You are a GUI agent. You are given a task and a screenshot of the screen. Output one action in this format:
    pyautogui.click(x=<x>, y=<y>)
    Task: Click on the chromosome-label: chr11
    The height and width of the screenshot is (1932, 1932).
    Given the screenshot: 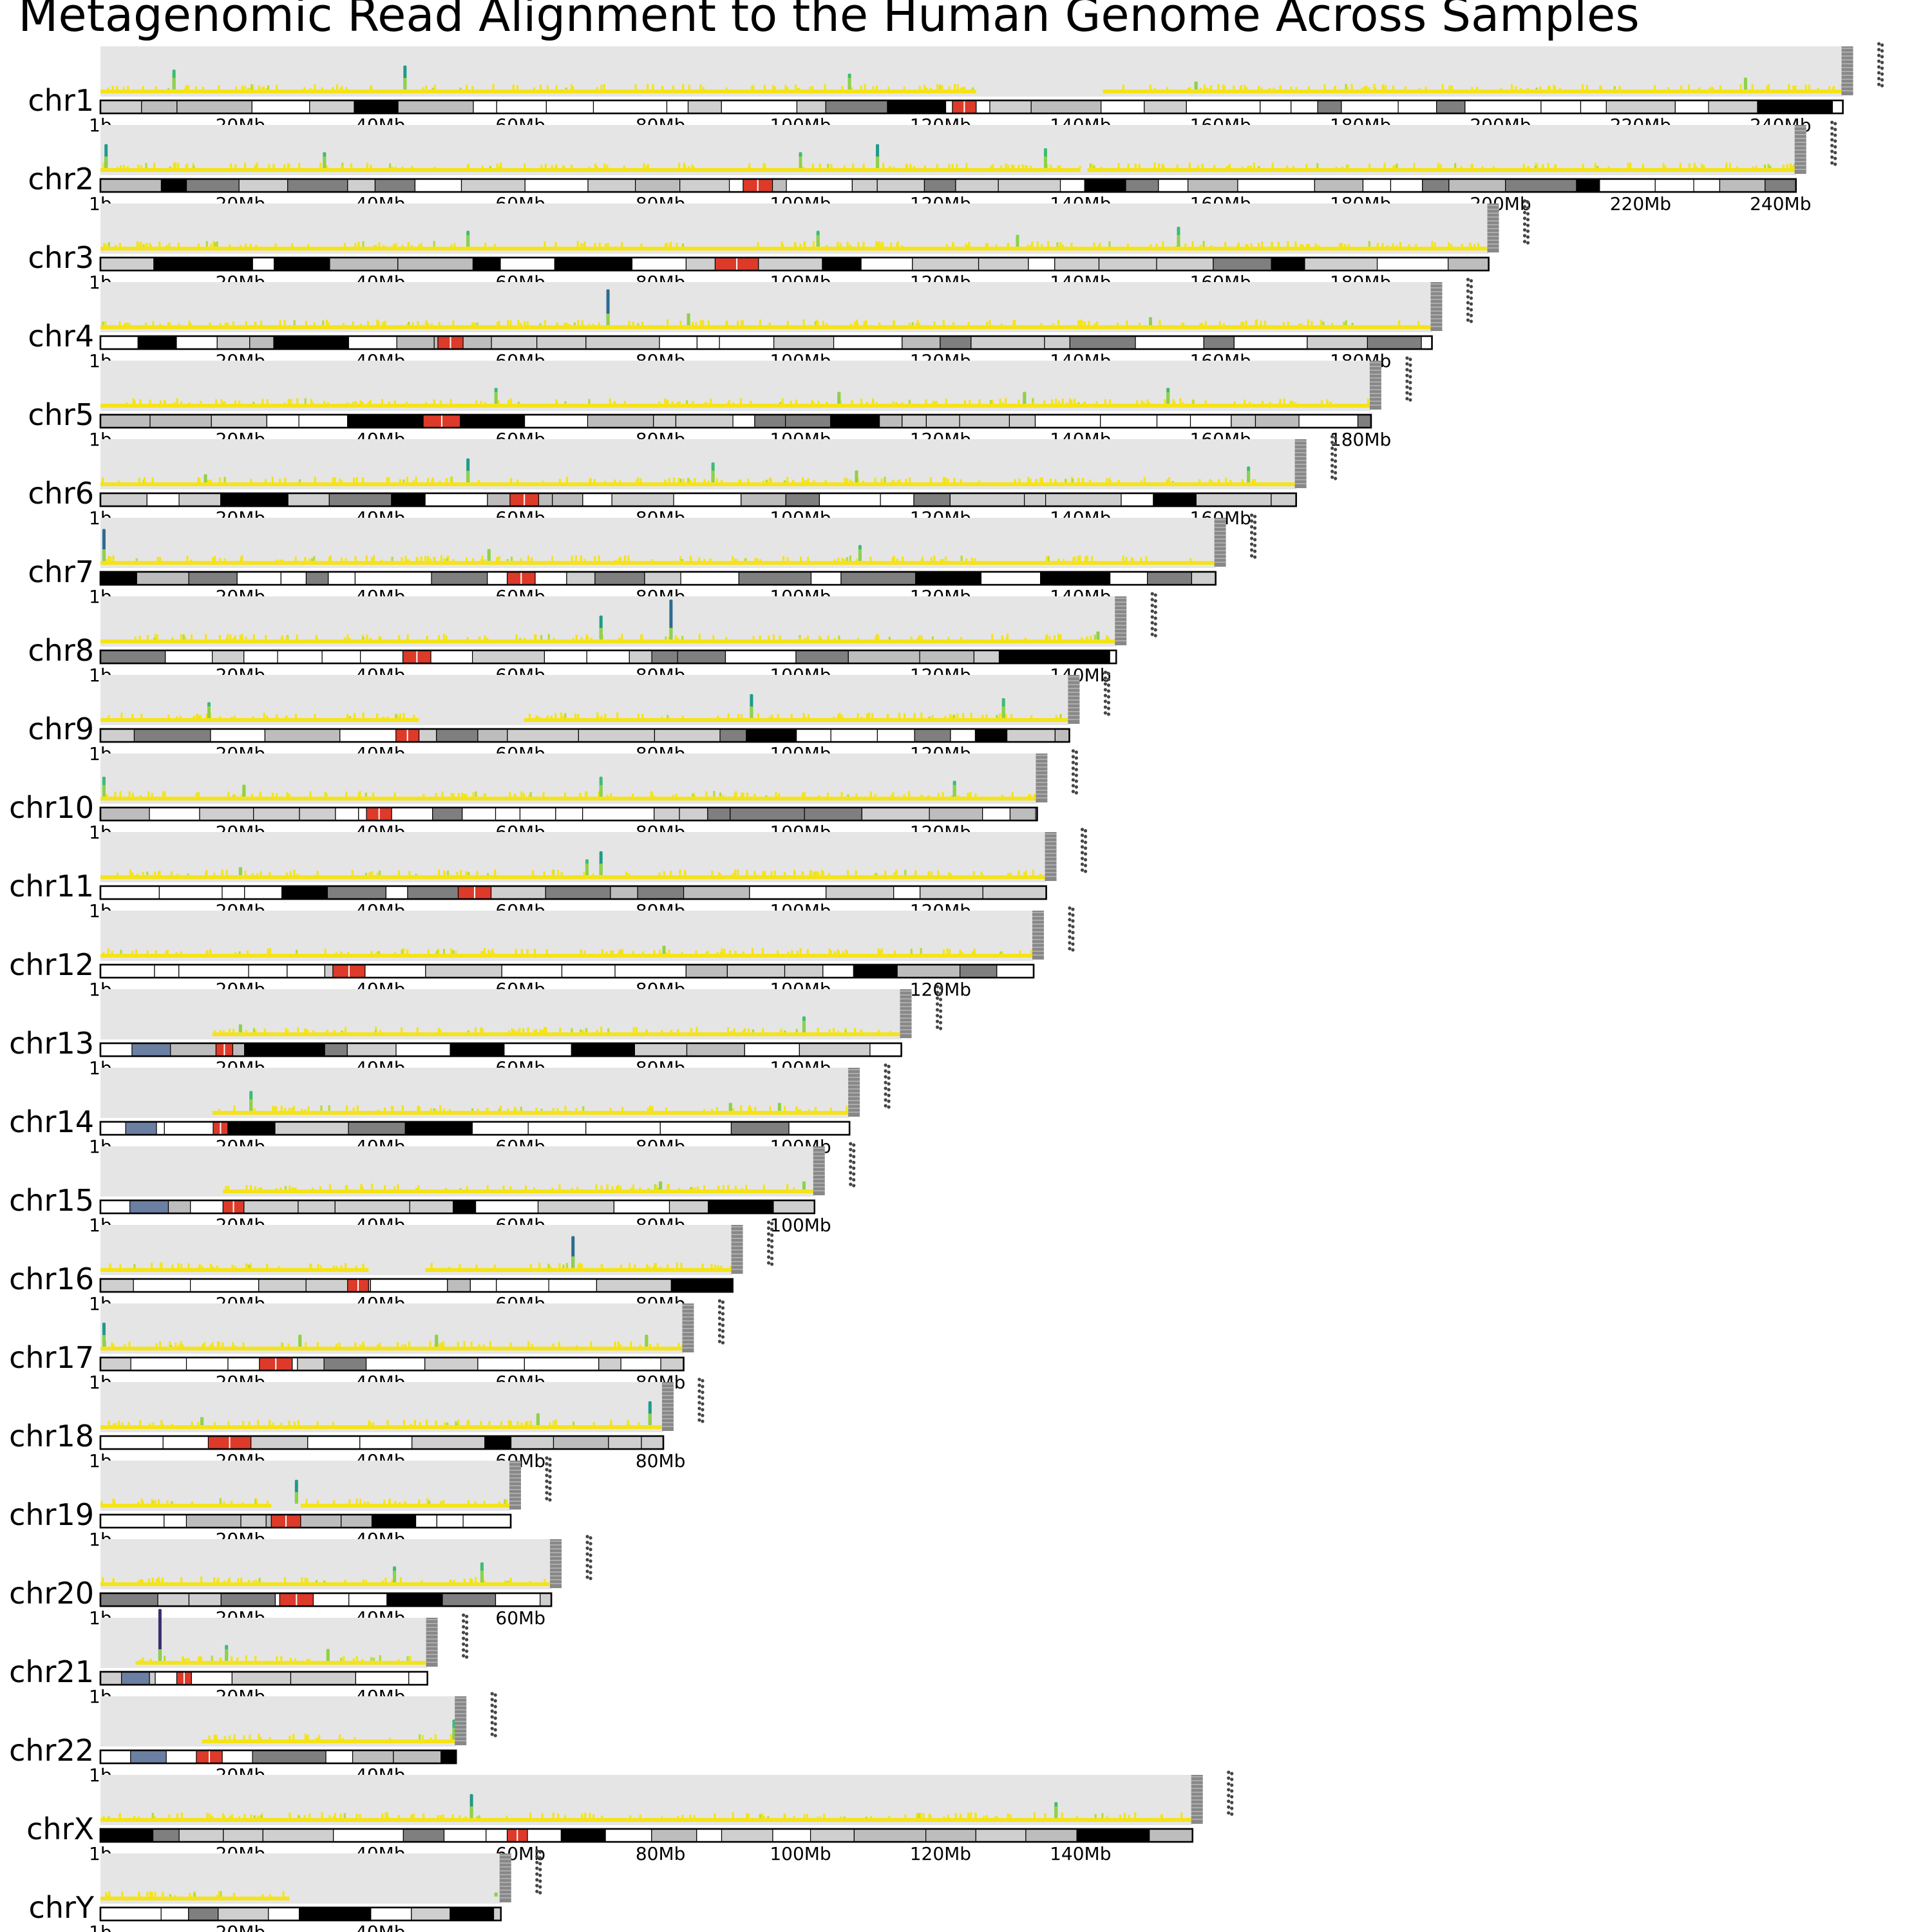 What is the action you would take?
    pyautogui.click(x=52, y=886)
    